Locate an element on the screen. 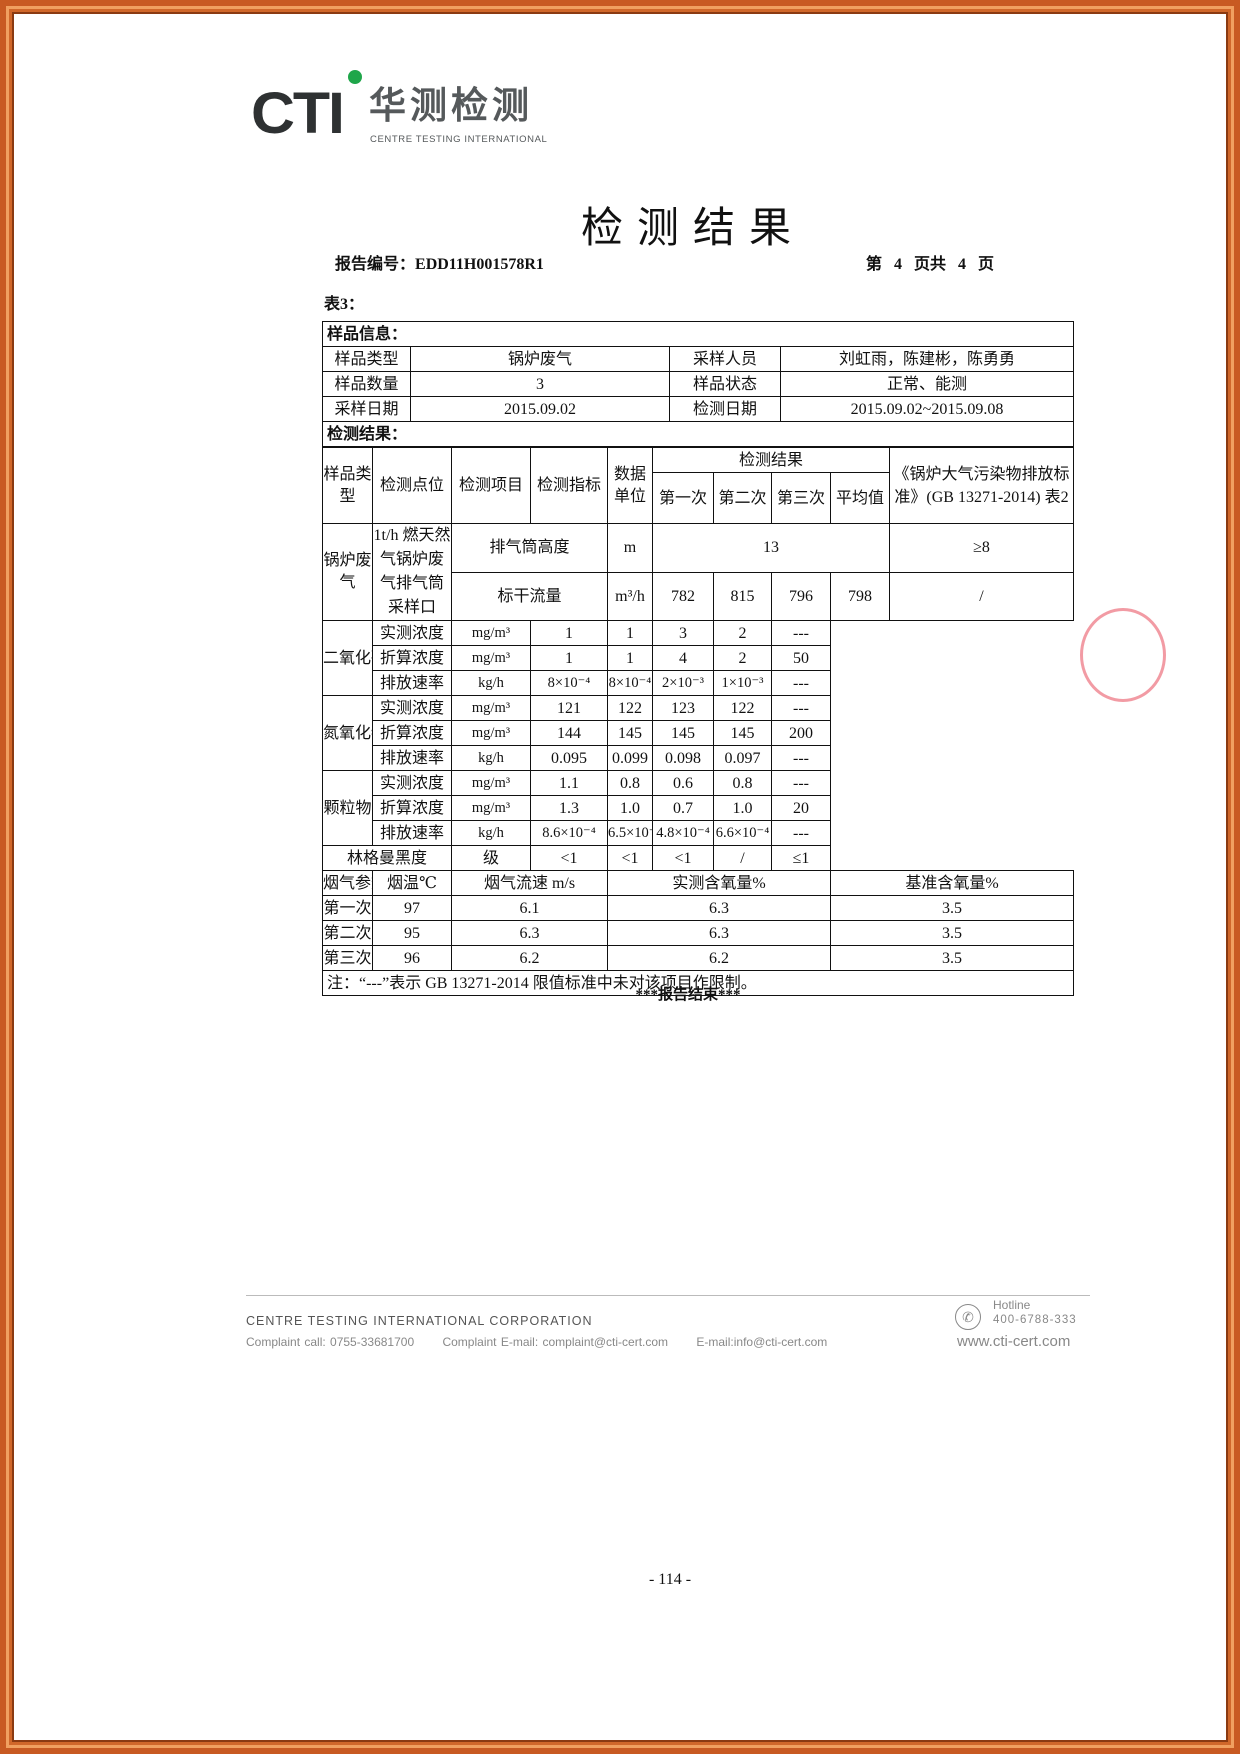  seal-stamp is located at coordinates (1123, 655).